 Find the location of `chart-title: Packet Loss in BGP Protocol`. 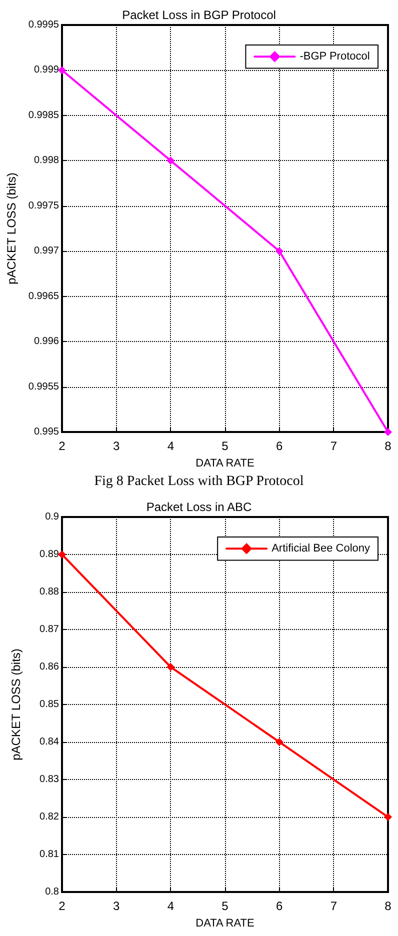

chart-title: Packet Loss in BGP Protocol is located at coordinates (199, 15).